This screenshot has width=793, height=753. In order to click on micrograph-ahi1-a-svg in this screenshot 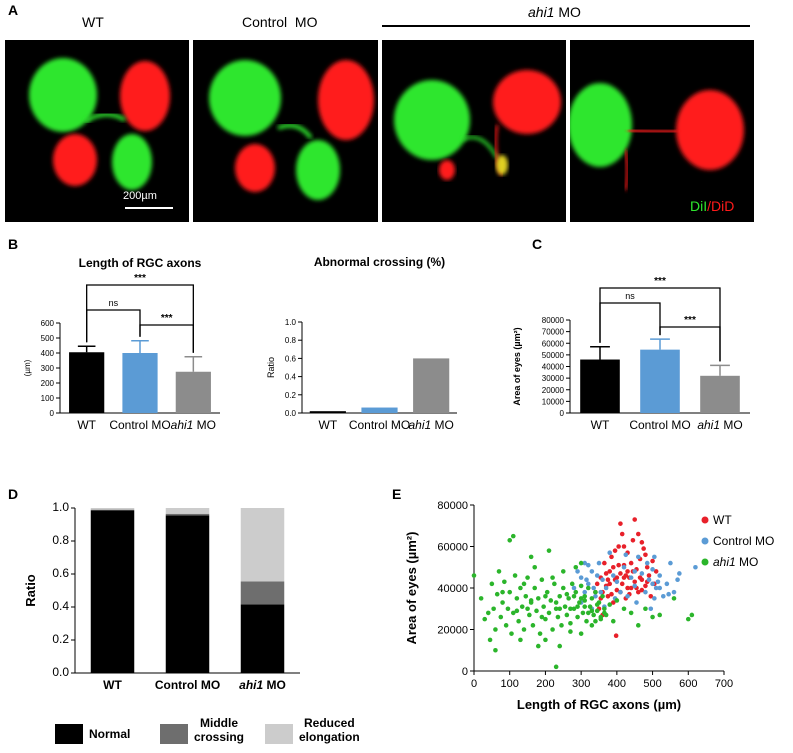, I will do `click(477, 125)`.